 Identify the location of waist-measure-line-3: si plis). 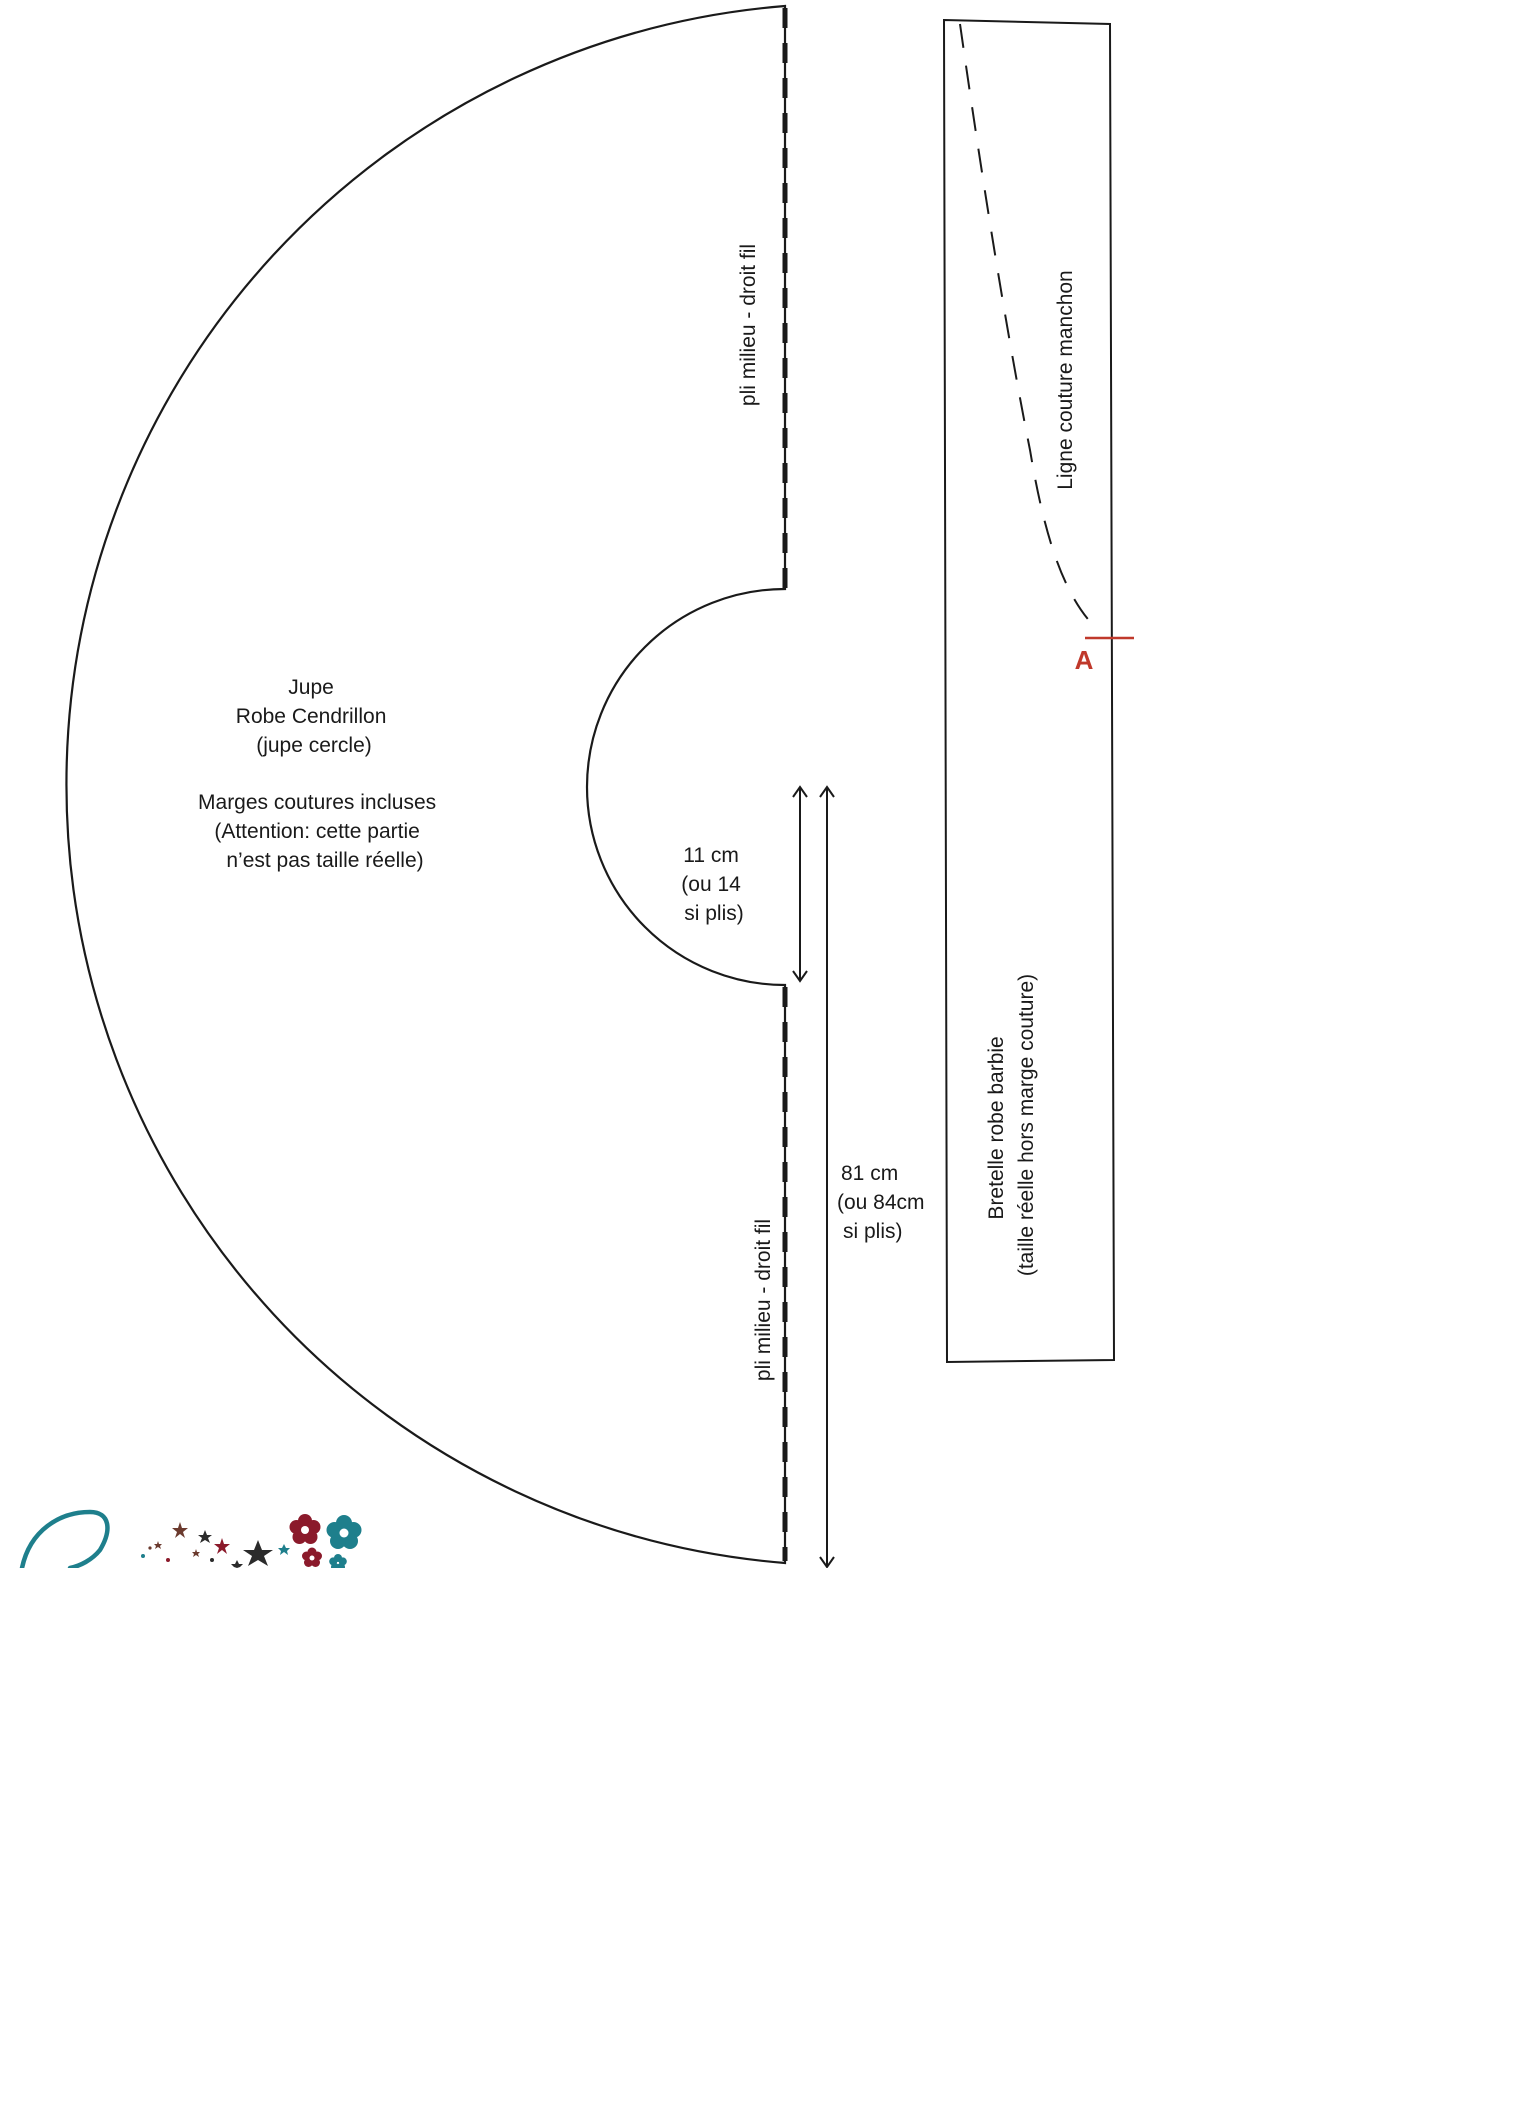
(714, 913).